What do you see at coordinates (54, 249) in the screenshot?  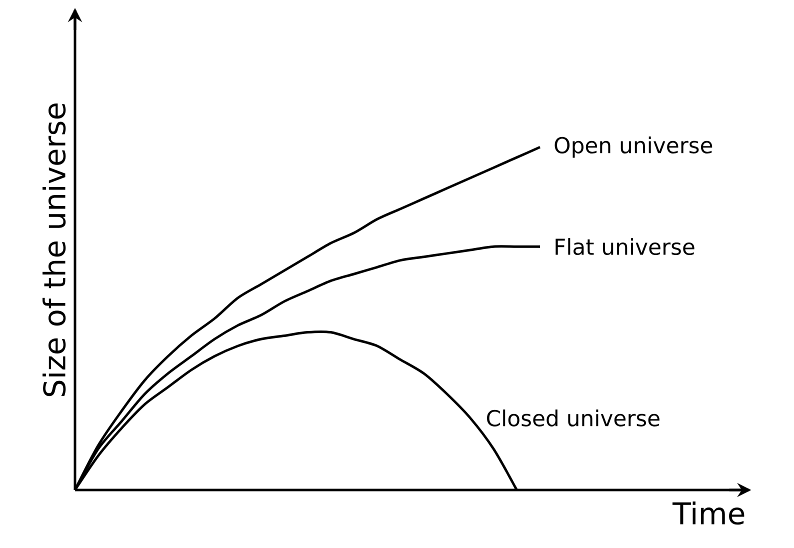 I see `y-axis-title: Size of the universe` at bounding box center [54, 249].